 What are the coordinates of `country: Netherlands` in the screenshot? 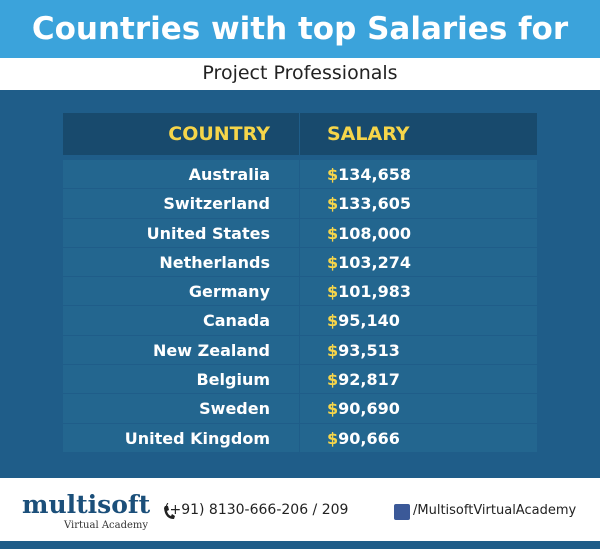 It's located at (181, 262).